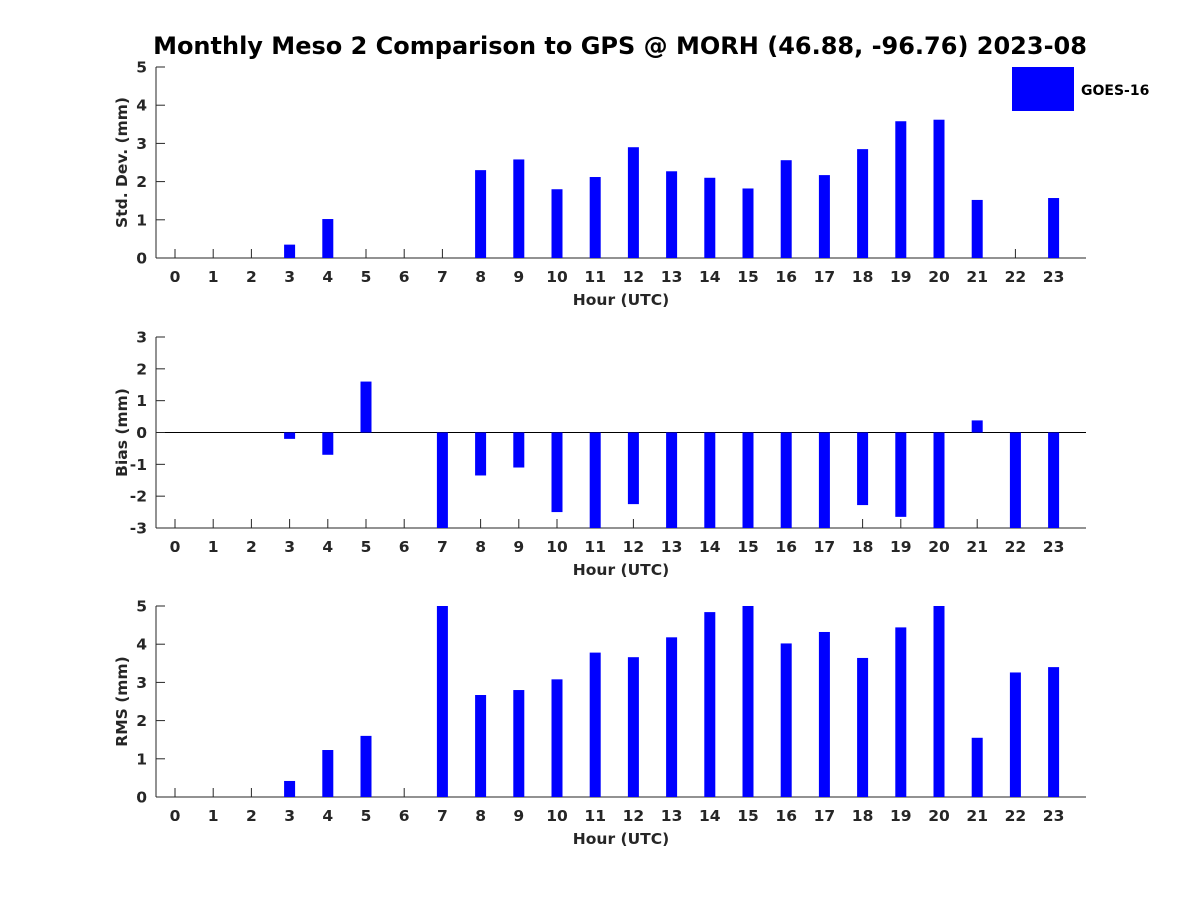 The width and height of the screenshot is (1200, 900). Describe the element at coordinates (213, 547) in the screenshot. I see `bias-x-tick-label: 1` at that location.